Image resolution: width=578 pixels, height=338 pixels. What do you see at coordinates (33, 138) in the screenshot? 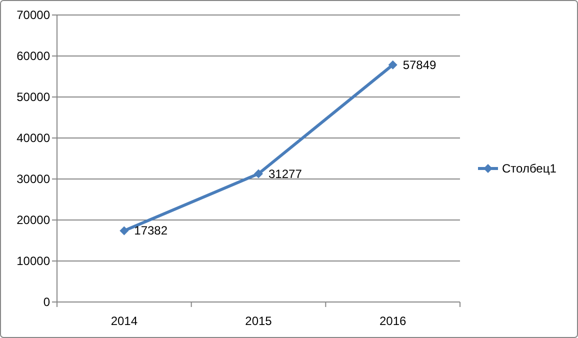
I see `y-tick-label: 40000` at bounding box center [33, 138].